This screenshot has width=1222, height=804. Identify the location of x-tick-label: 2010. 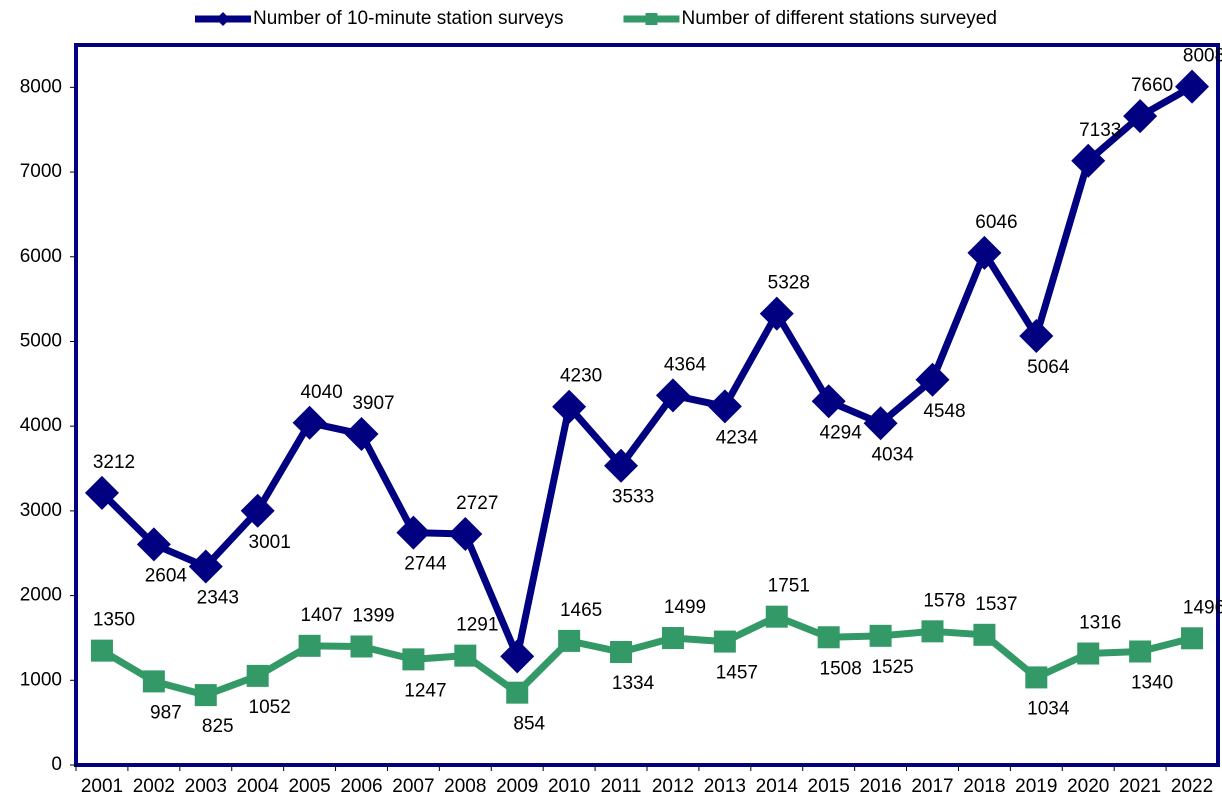
(569, 786).